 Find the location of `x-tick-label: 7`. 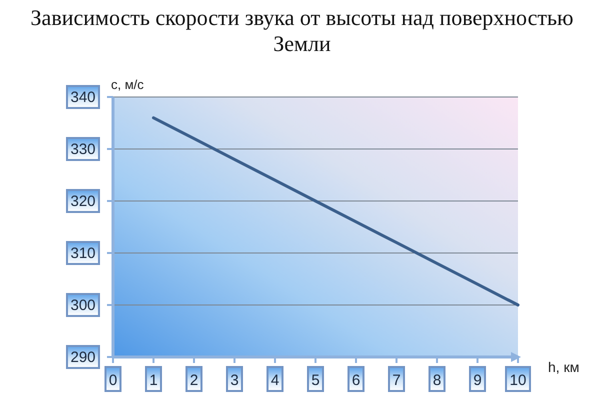

x-tick-label: 7 is located at coordinates (396, 380).